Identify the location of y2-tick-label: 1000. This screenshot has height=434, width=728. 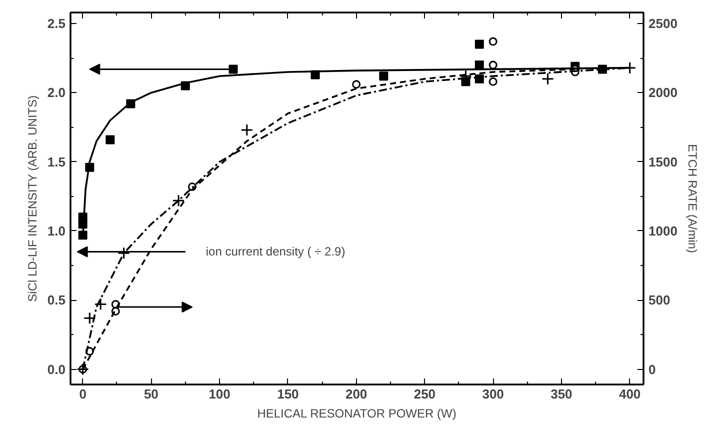
(663, 231).